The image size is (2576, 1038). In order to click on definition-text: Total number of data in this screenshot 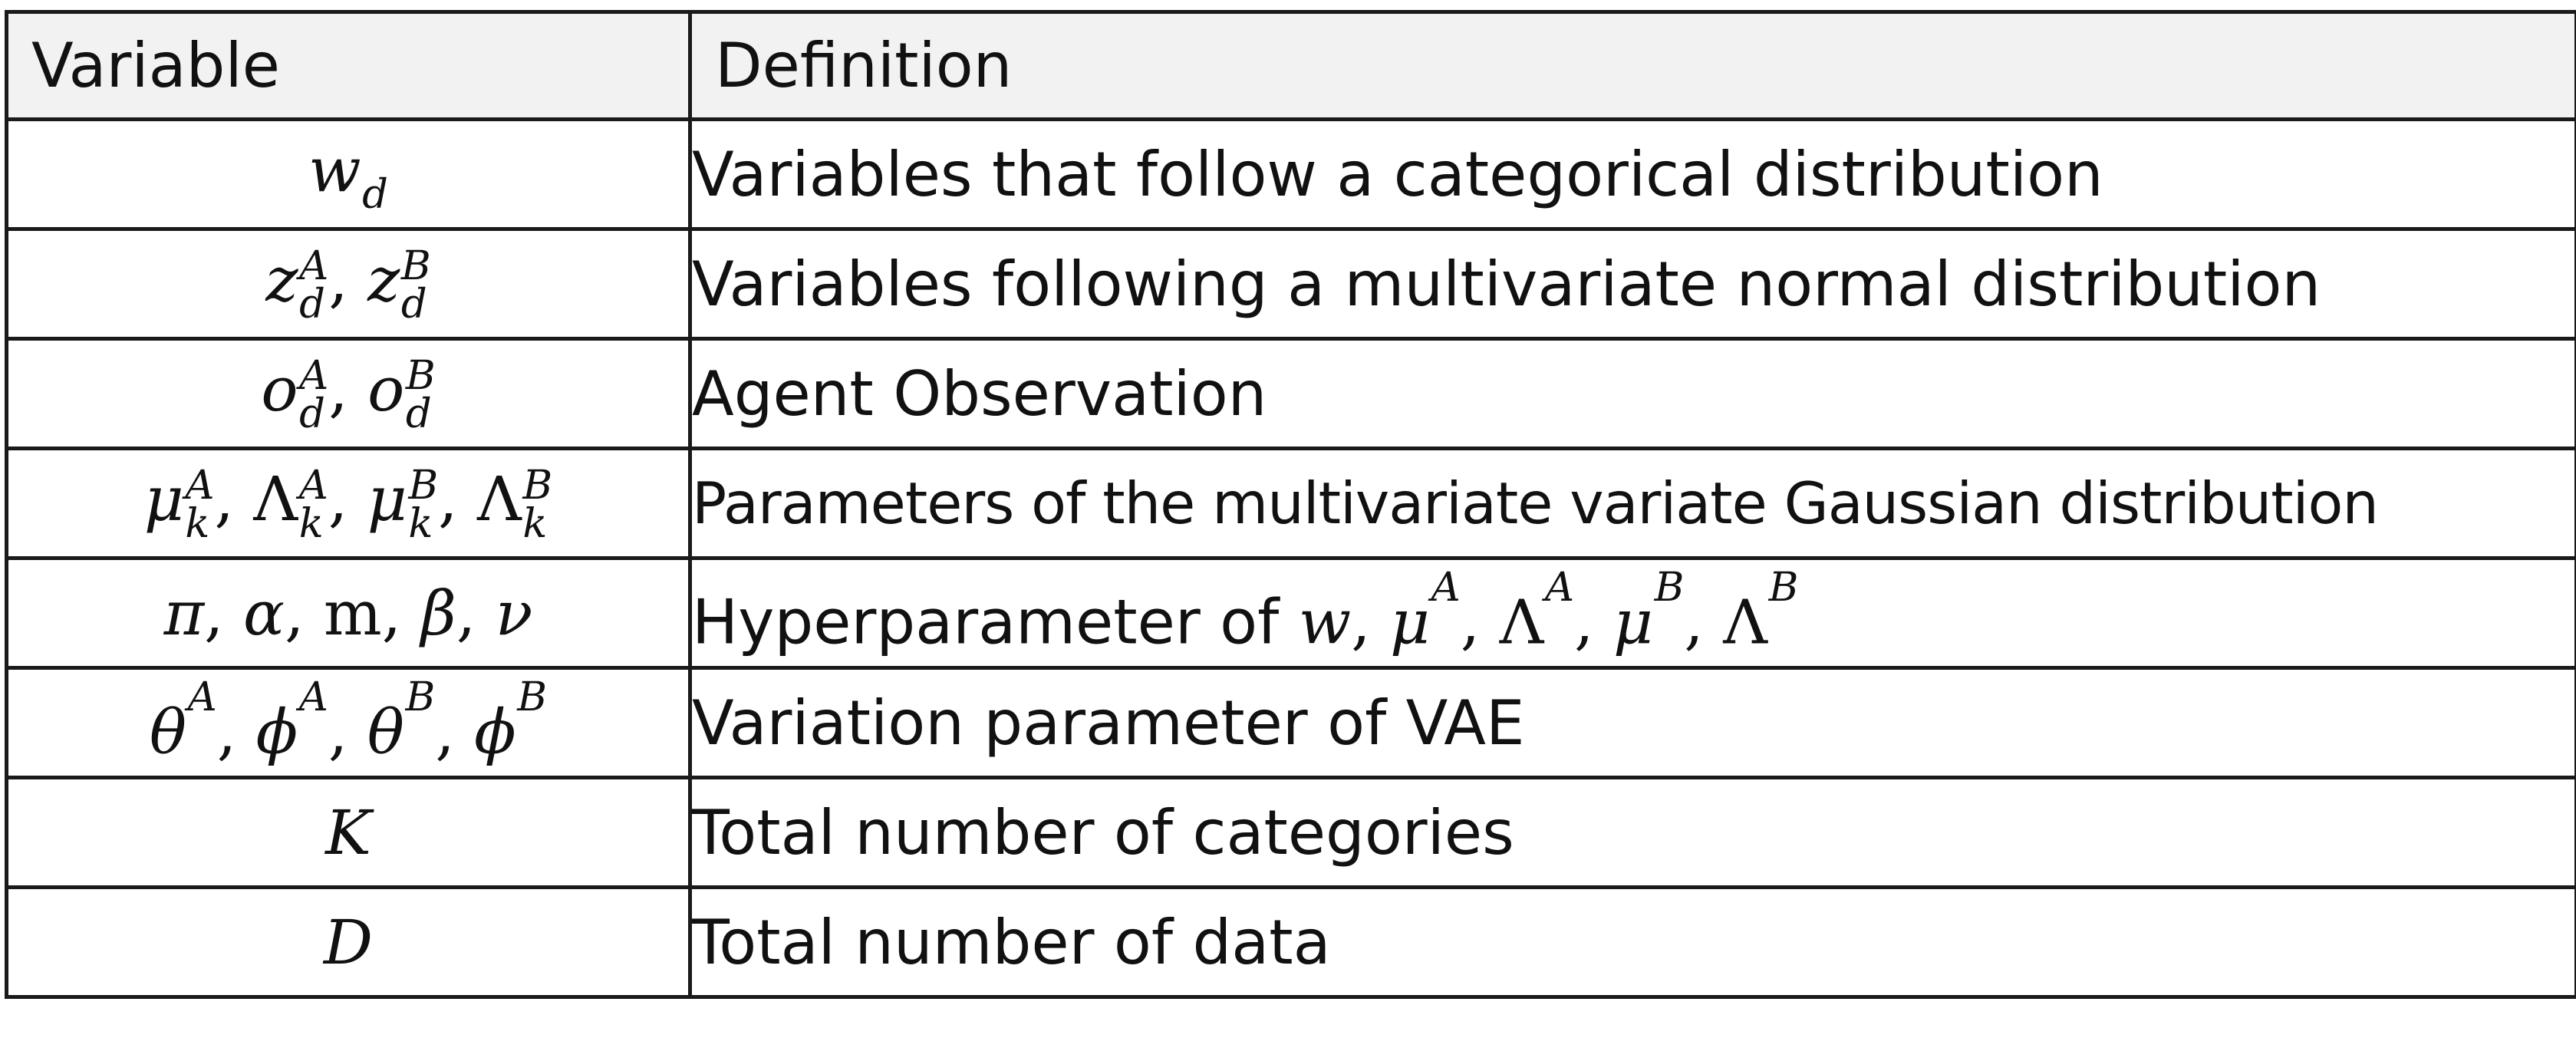, I will do `click(1011, 942)`.